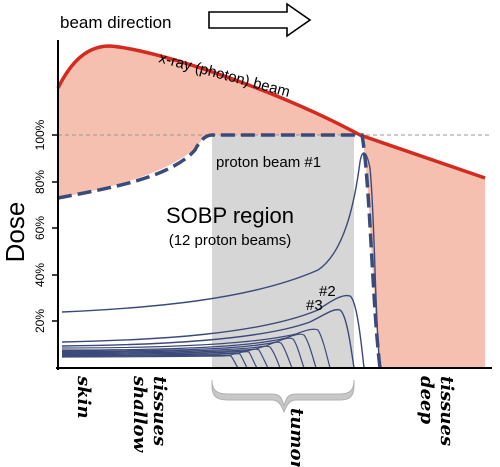 The height and width of the screenshot is (467, 500). I want to click on distal-falloff-fill, so click(367, 251).